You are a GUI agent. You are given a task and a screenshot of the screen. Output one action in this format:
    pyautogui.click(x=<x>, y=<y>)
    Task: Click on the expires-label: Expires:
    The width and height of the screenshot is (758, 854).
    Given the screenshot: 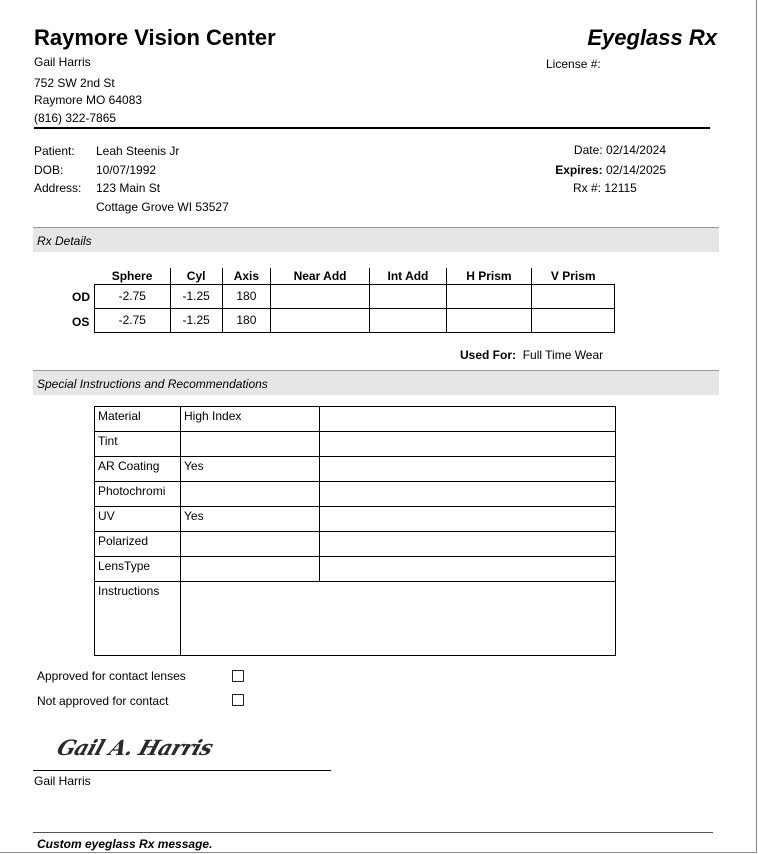 What is the action you would take?
    pyautogui.click(x=579, y=170)
    